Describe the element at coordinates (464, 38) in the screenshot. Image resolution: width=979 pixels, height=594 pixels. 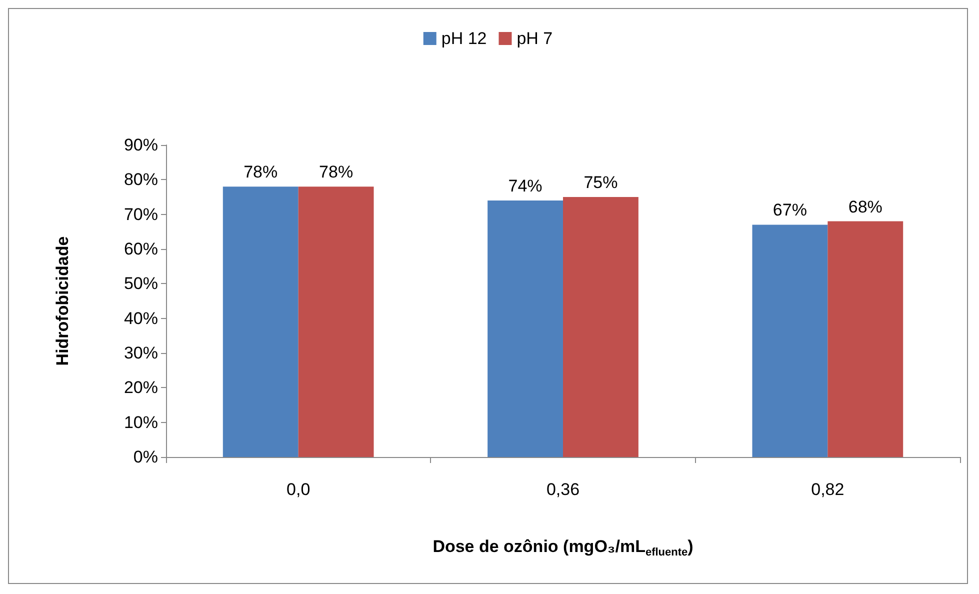
I see `legend-label: pH 12` at that location.